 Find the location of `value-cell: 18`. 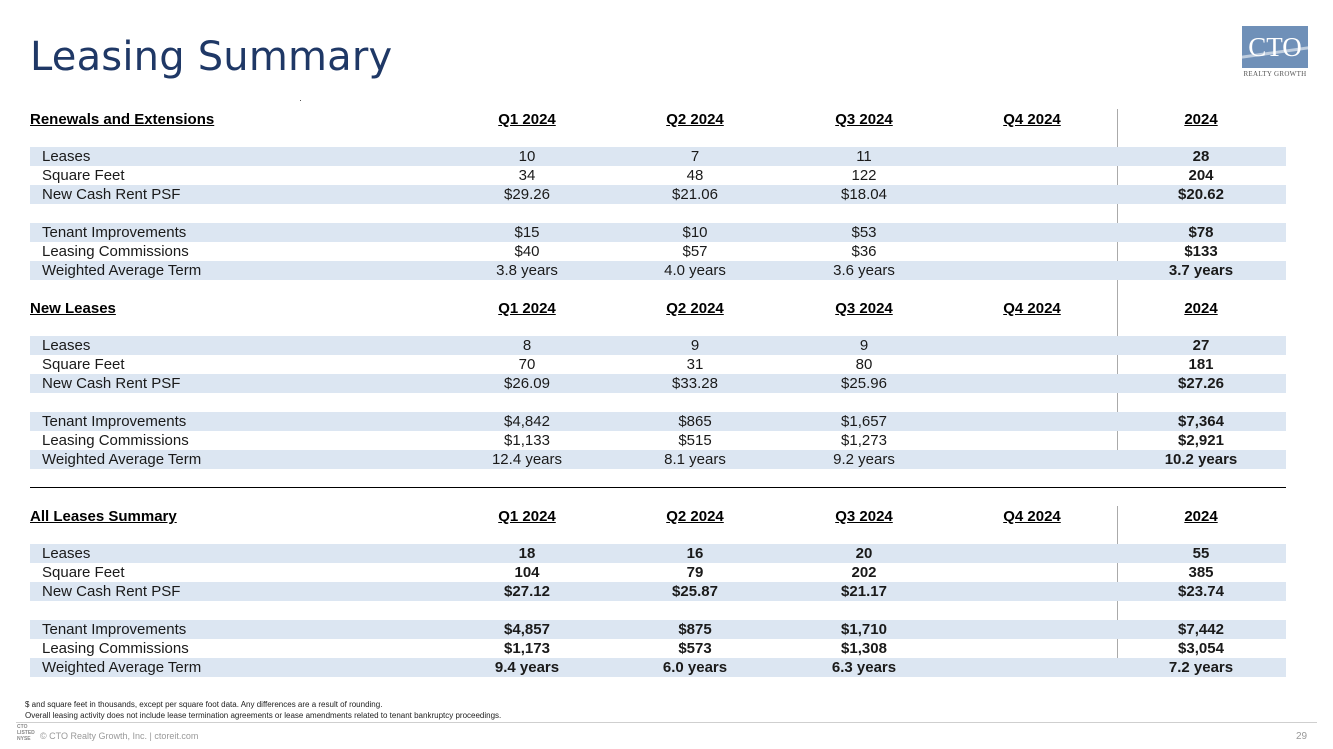

value-cell: 18 is located at coordinates (527, 553).